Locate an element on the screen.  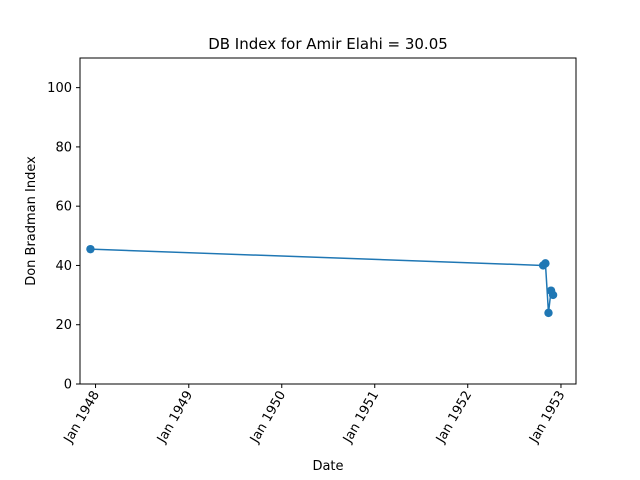
x-tick-label: Jan 1951 is located at coordinates (361, 418).